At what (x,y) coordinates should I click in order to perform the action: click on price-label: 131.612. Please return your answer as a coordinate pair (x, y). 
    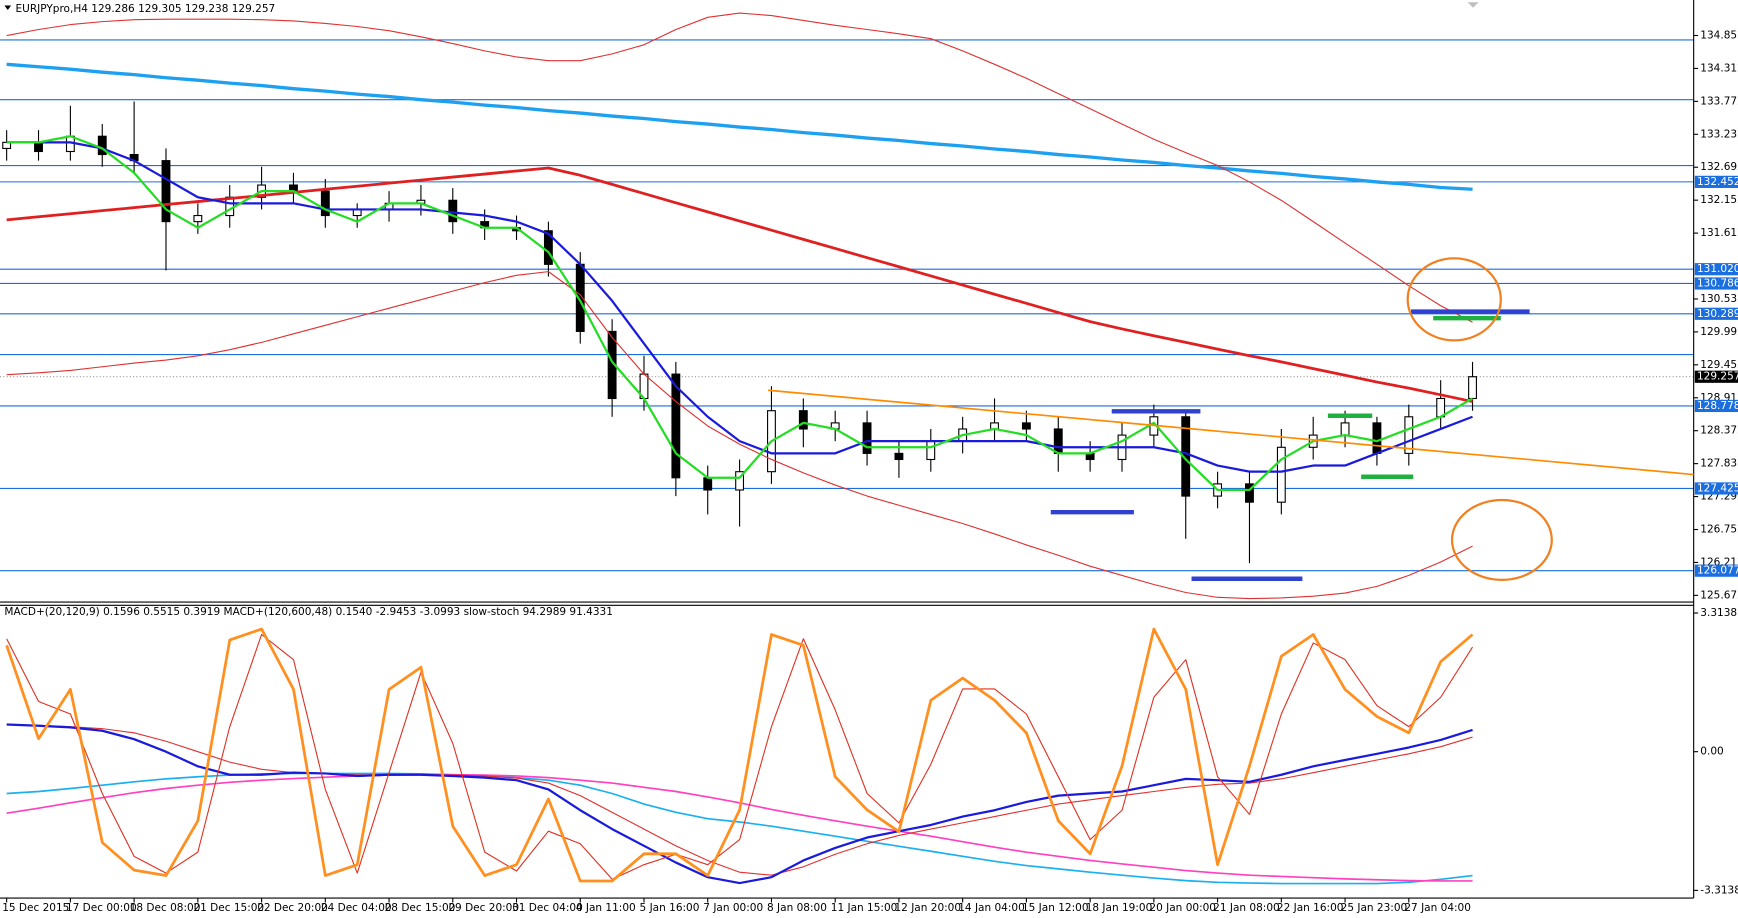
    Looking at the image, I should click on (1719, 233).